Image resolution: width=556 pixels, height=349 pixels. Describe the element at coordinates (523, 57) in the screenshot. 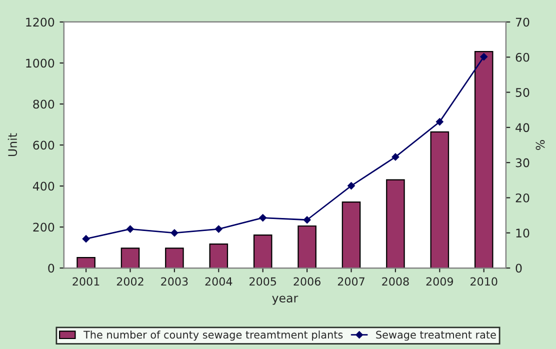

I see `y2-tick-label: 60` at that location.